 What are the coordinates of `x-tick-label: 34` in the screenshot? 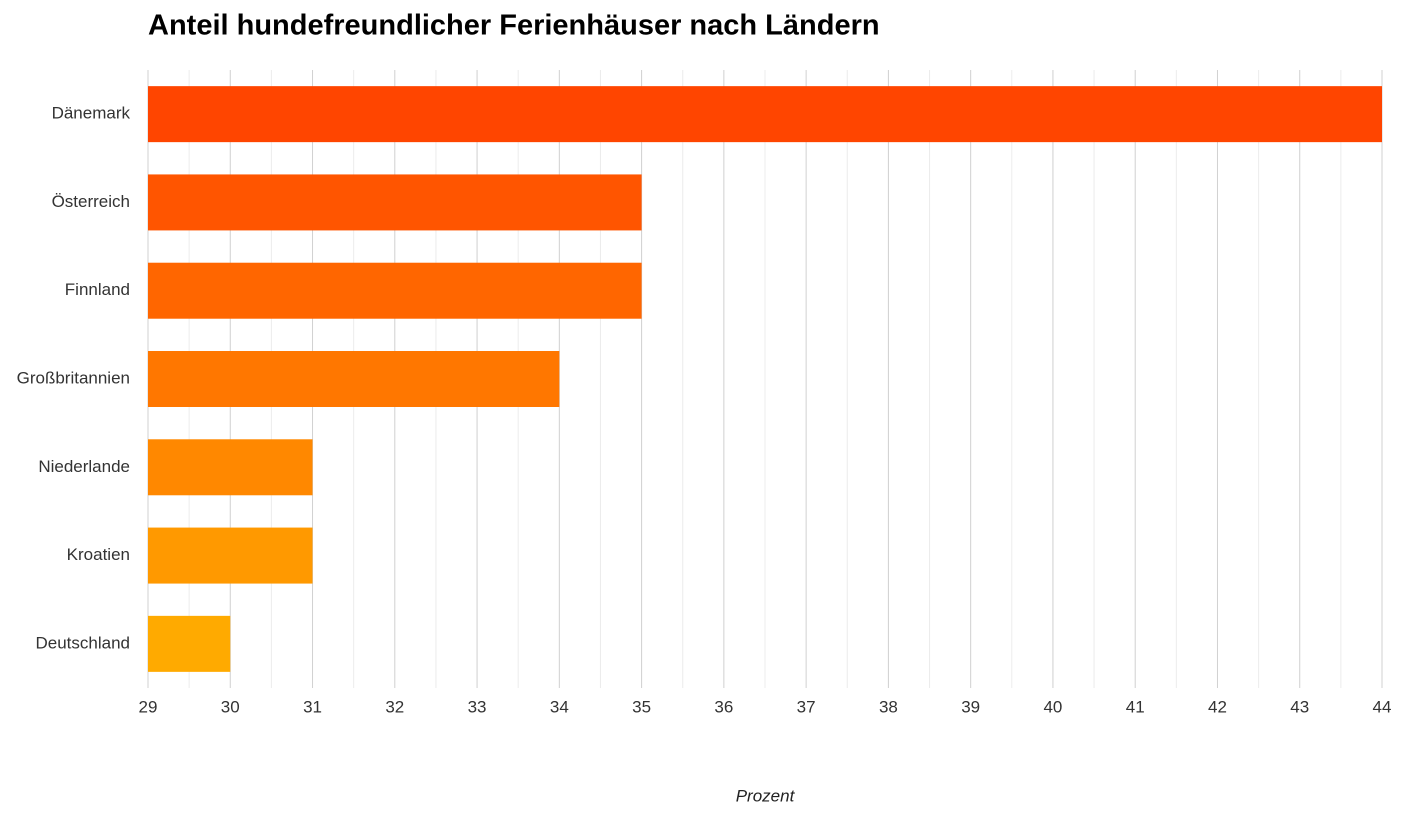 It's located at (559, 706).